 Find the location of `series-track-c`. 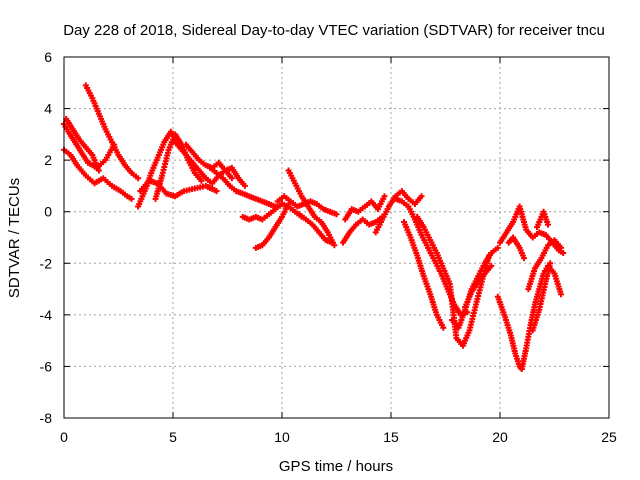

series-track-c is located at coordinates (82, 144).